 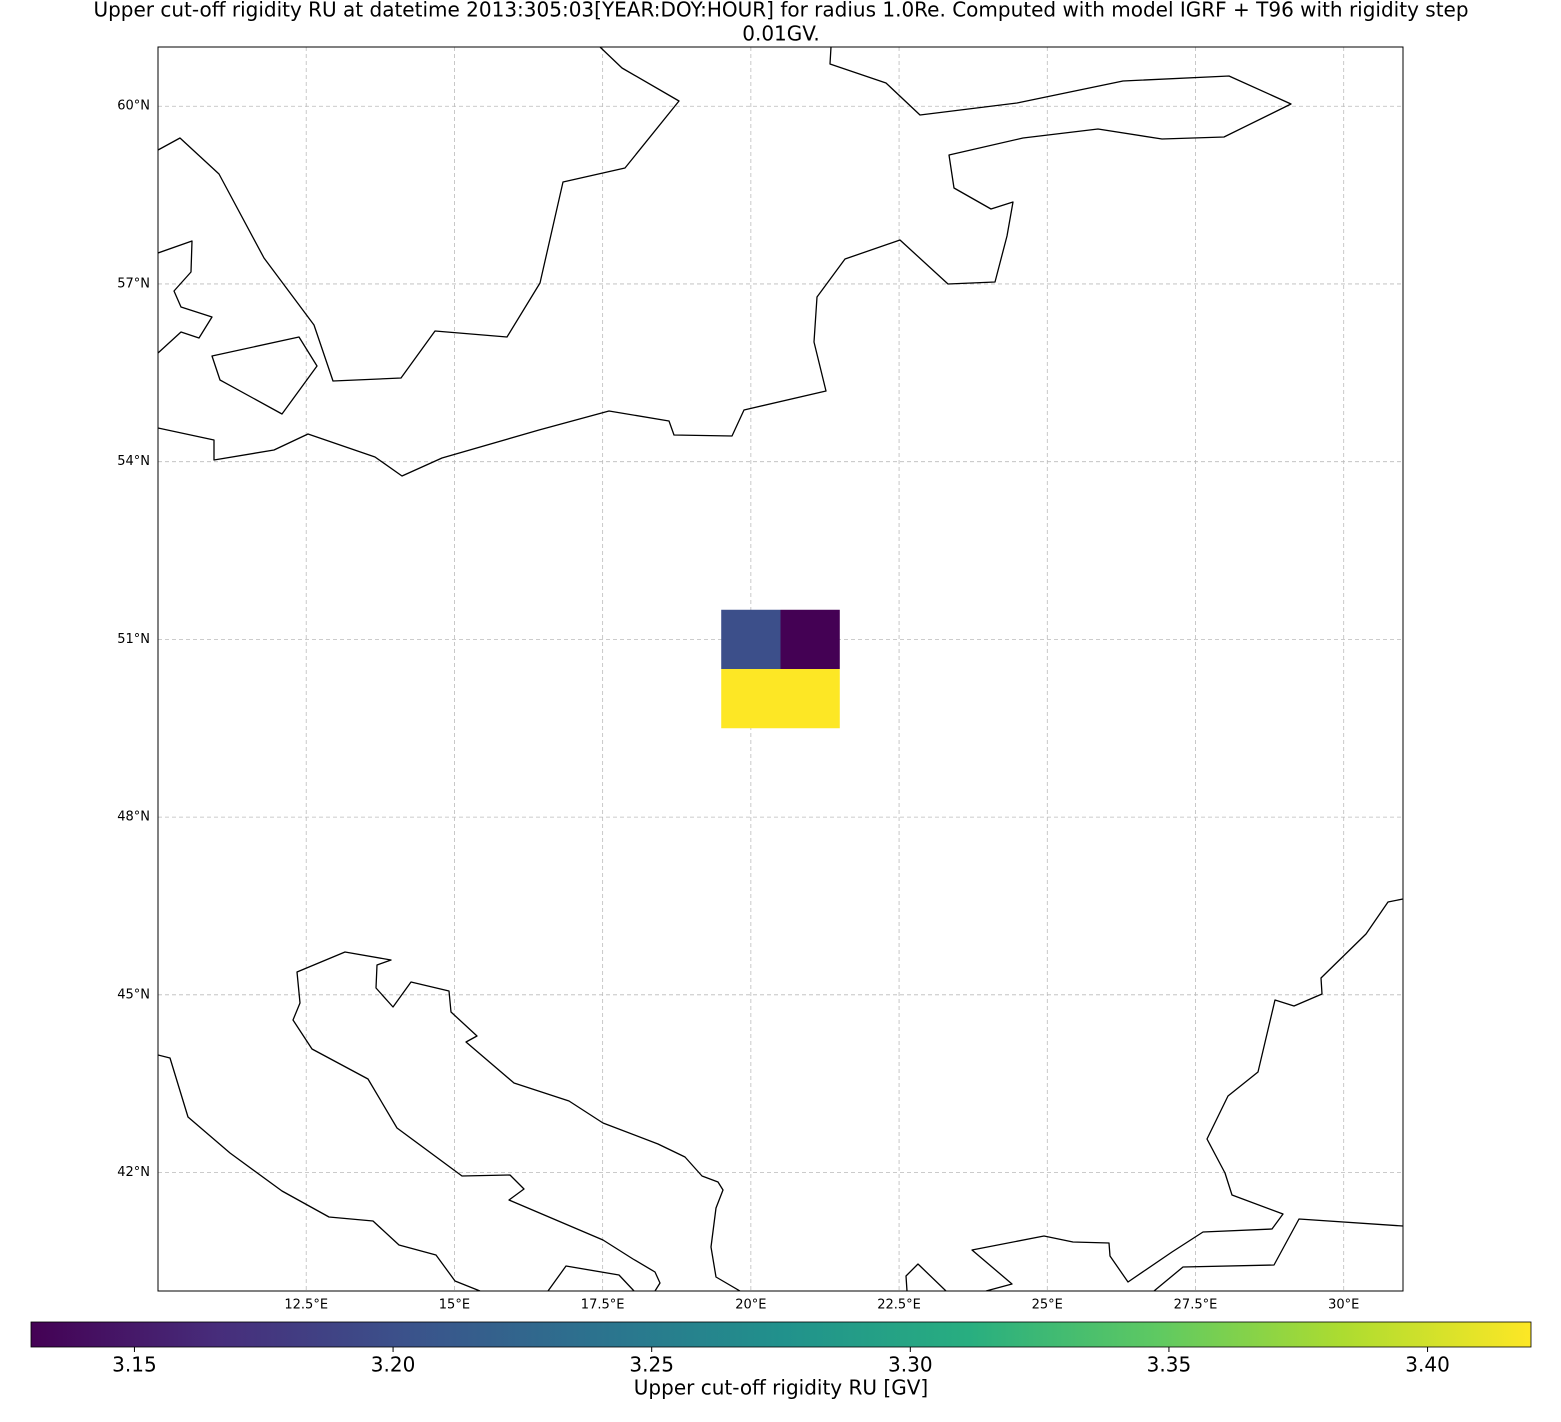 I want to click on y-tick-label: 51°N, so click(x=133, y=639).